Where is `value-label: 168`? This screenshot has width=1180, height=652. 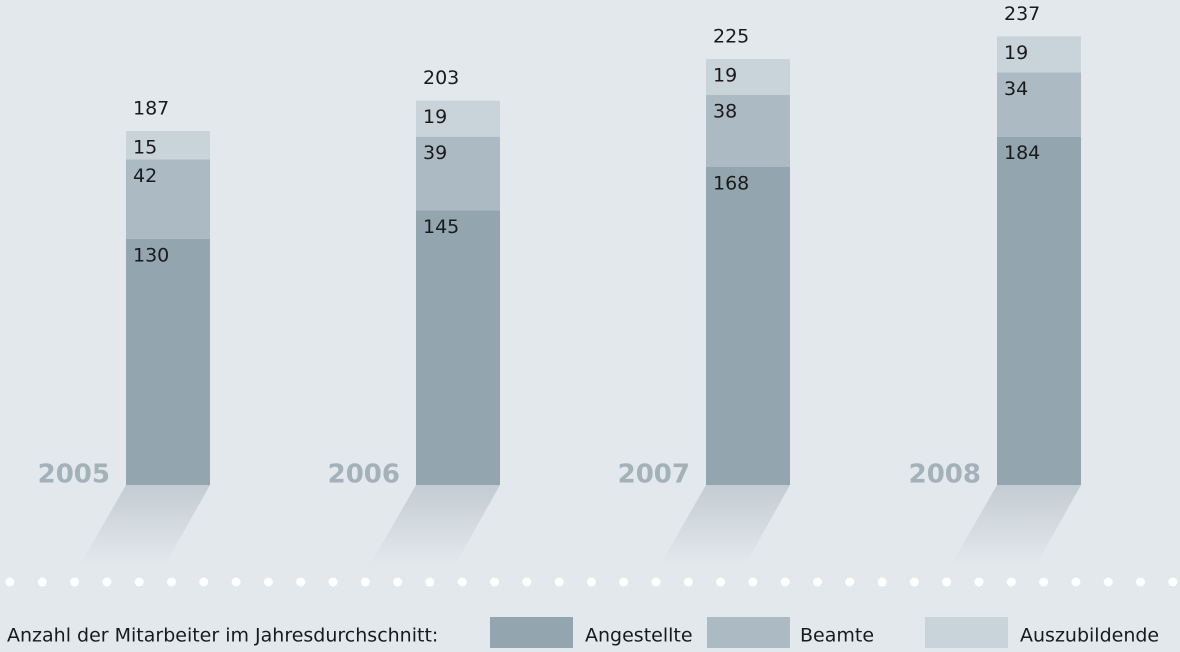 value-label: 168 is located at coordinates (731, 183).